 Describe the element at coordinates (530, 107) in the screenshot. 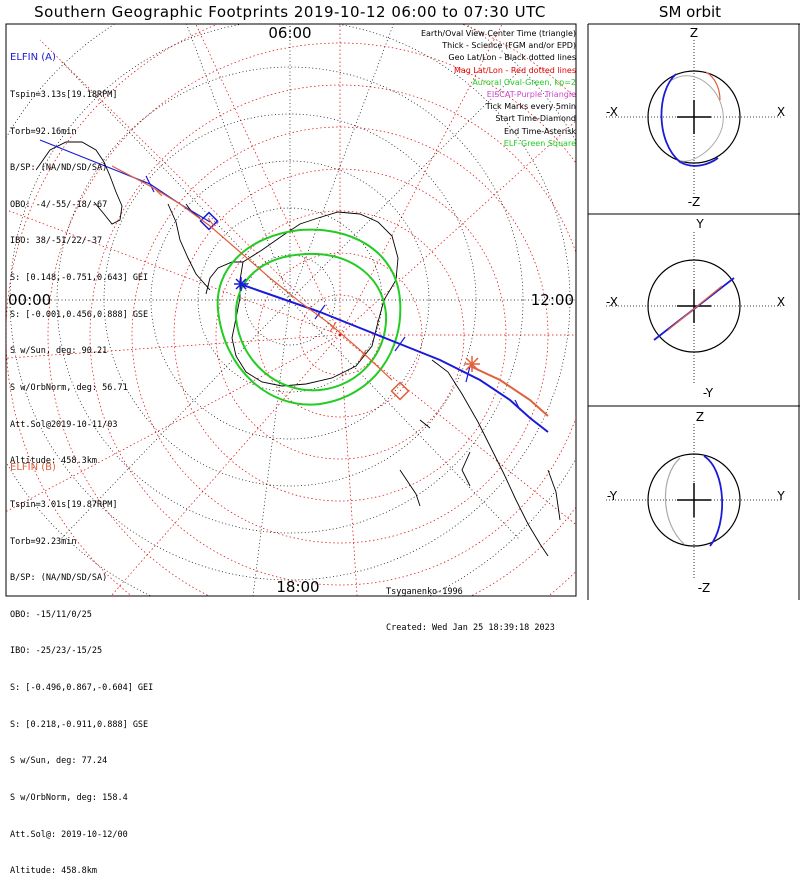

I see `legend-item: Tick Marks every 5min` at that location.